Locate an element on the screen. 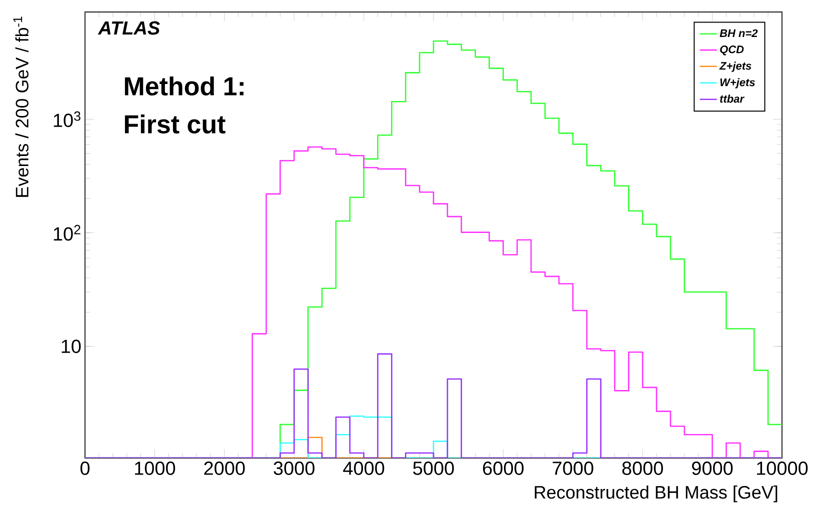  annotation: First cut is located at coordinates (175, 124).